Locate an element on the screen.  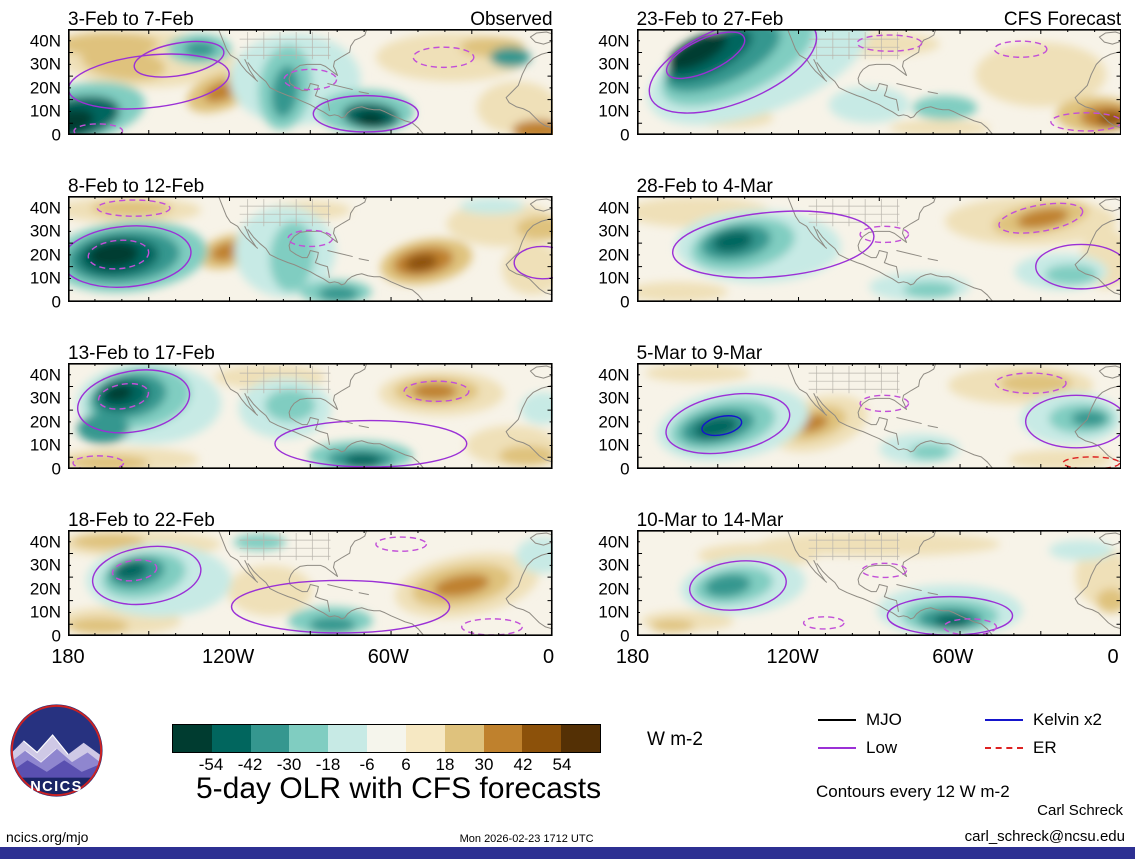
x-axis-left: 180 120W 60W 0 is located at coordinates (302, 661).